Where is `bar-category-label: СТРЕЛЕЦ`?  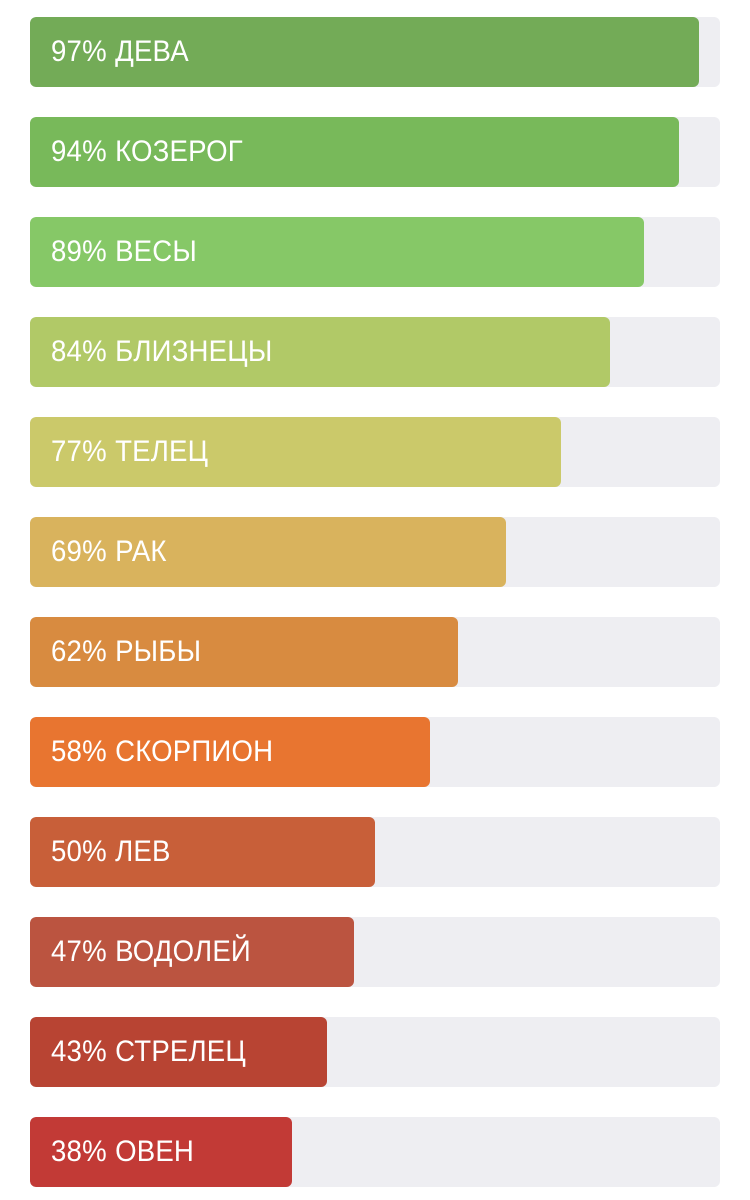 bar-category-label: СТРЕЛЕЦ is located at coordinates (181, 1051).